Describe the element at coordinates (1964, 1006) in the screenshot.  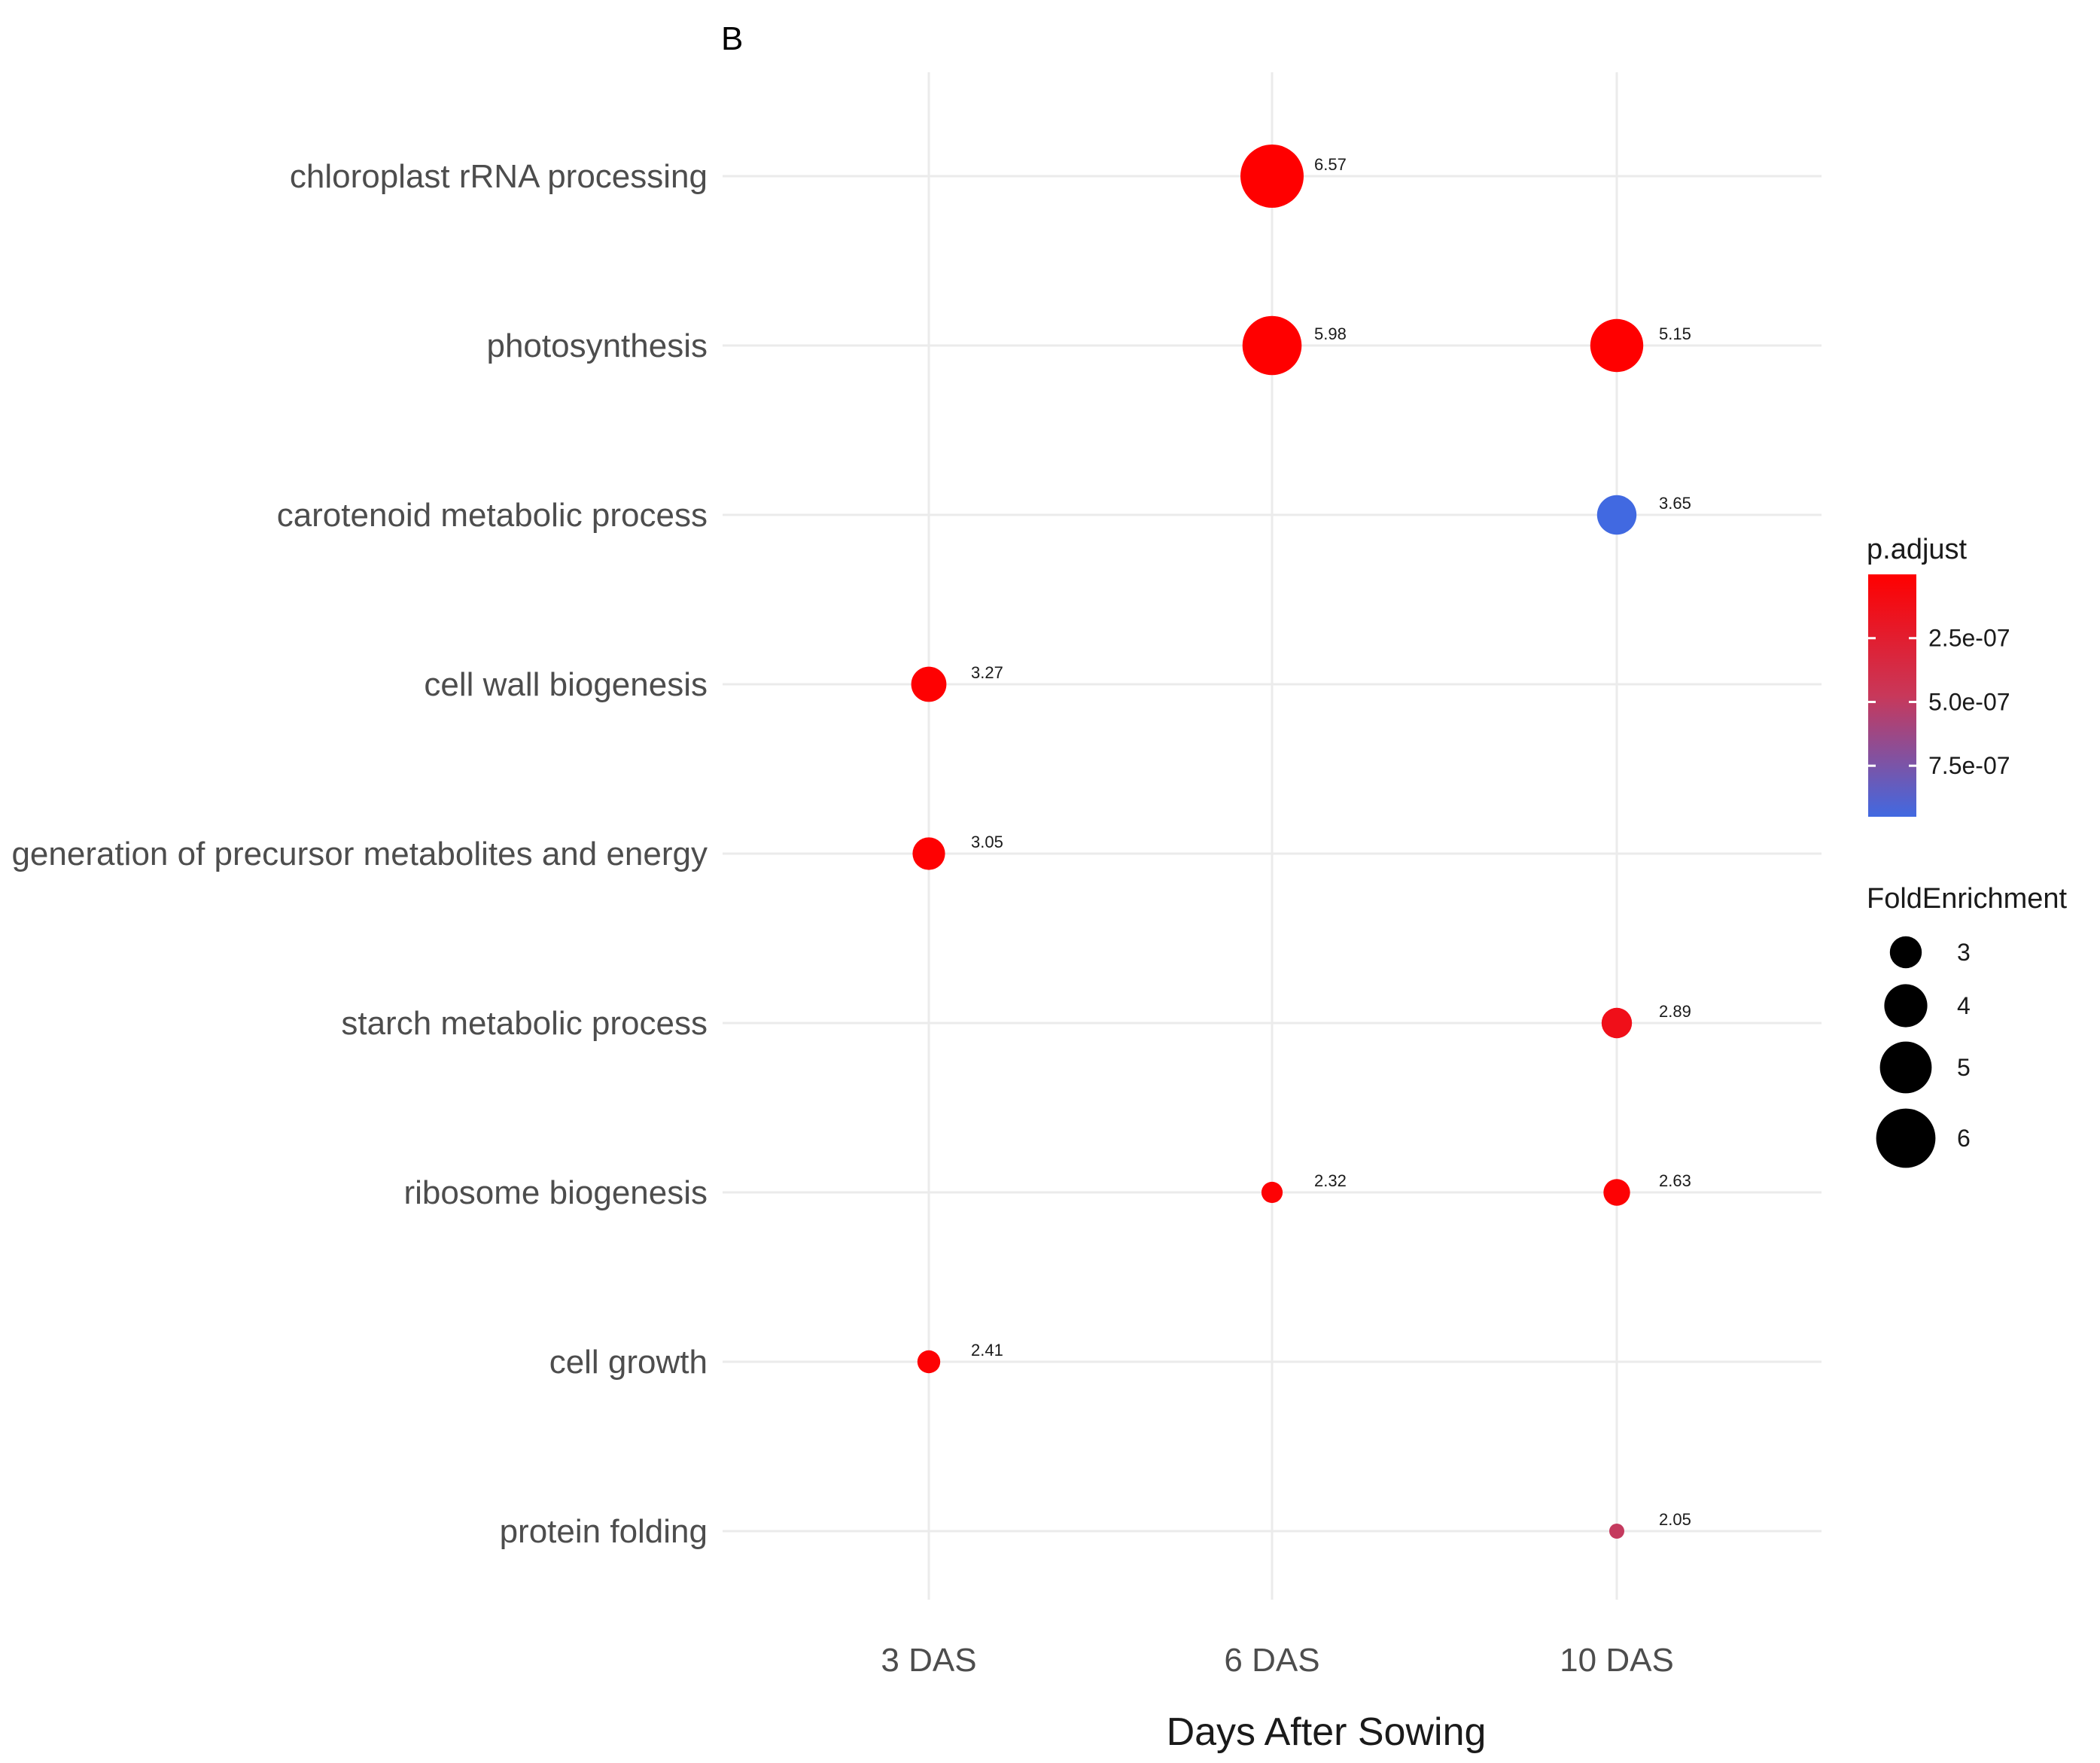
I see `size-legend-label: 4` at that location.